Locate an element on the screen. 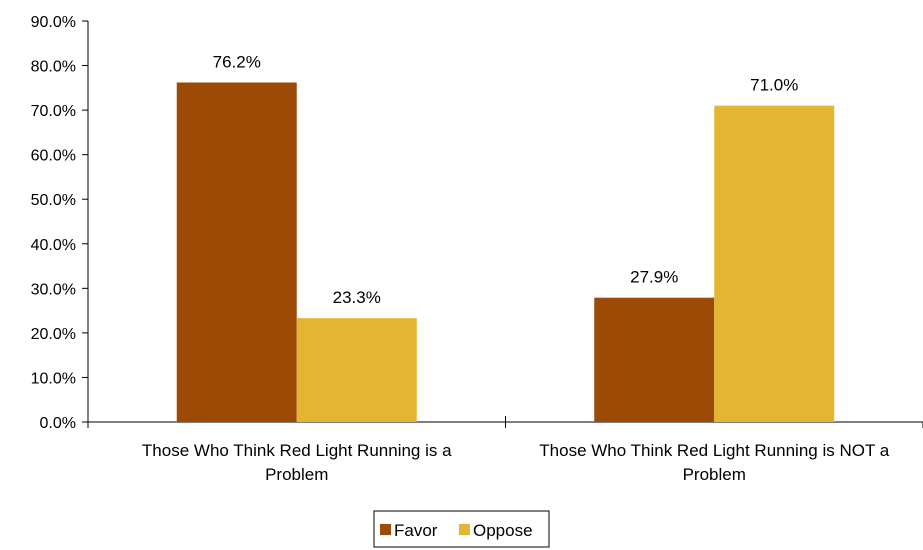 The width and height of the screenshot is (923, 550). legend-label-oppose: Oppose is located at coordinates (503, 530).